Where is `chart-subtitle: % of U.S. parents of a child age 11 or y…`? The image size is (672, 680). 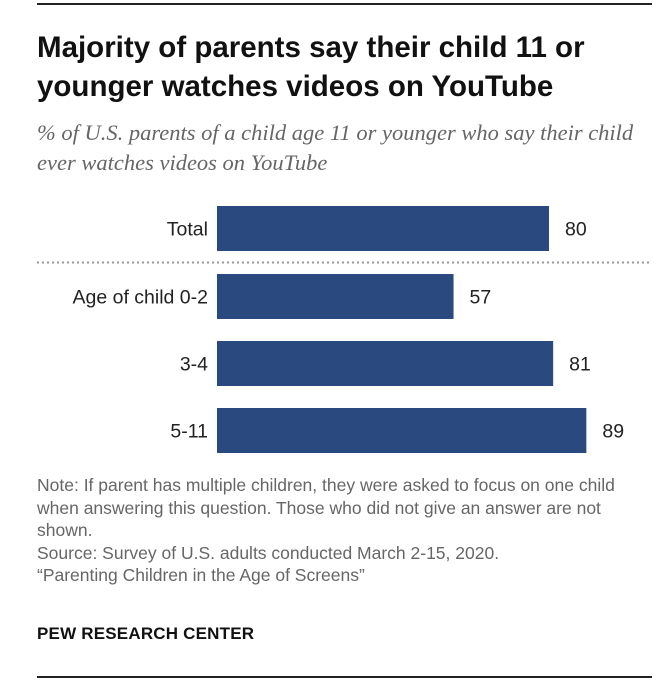 chart-subtitle: % of U.S. parents of a child age 11 or y… is located at coordinates (335, 147).